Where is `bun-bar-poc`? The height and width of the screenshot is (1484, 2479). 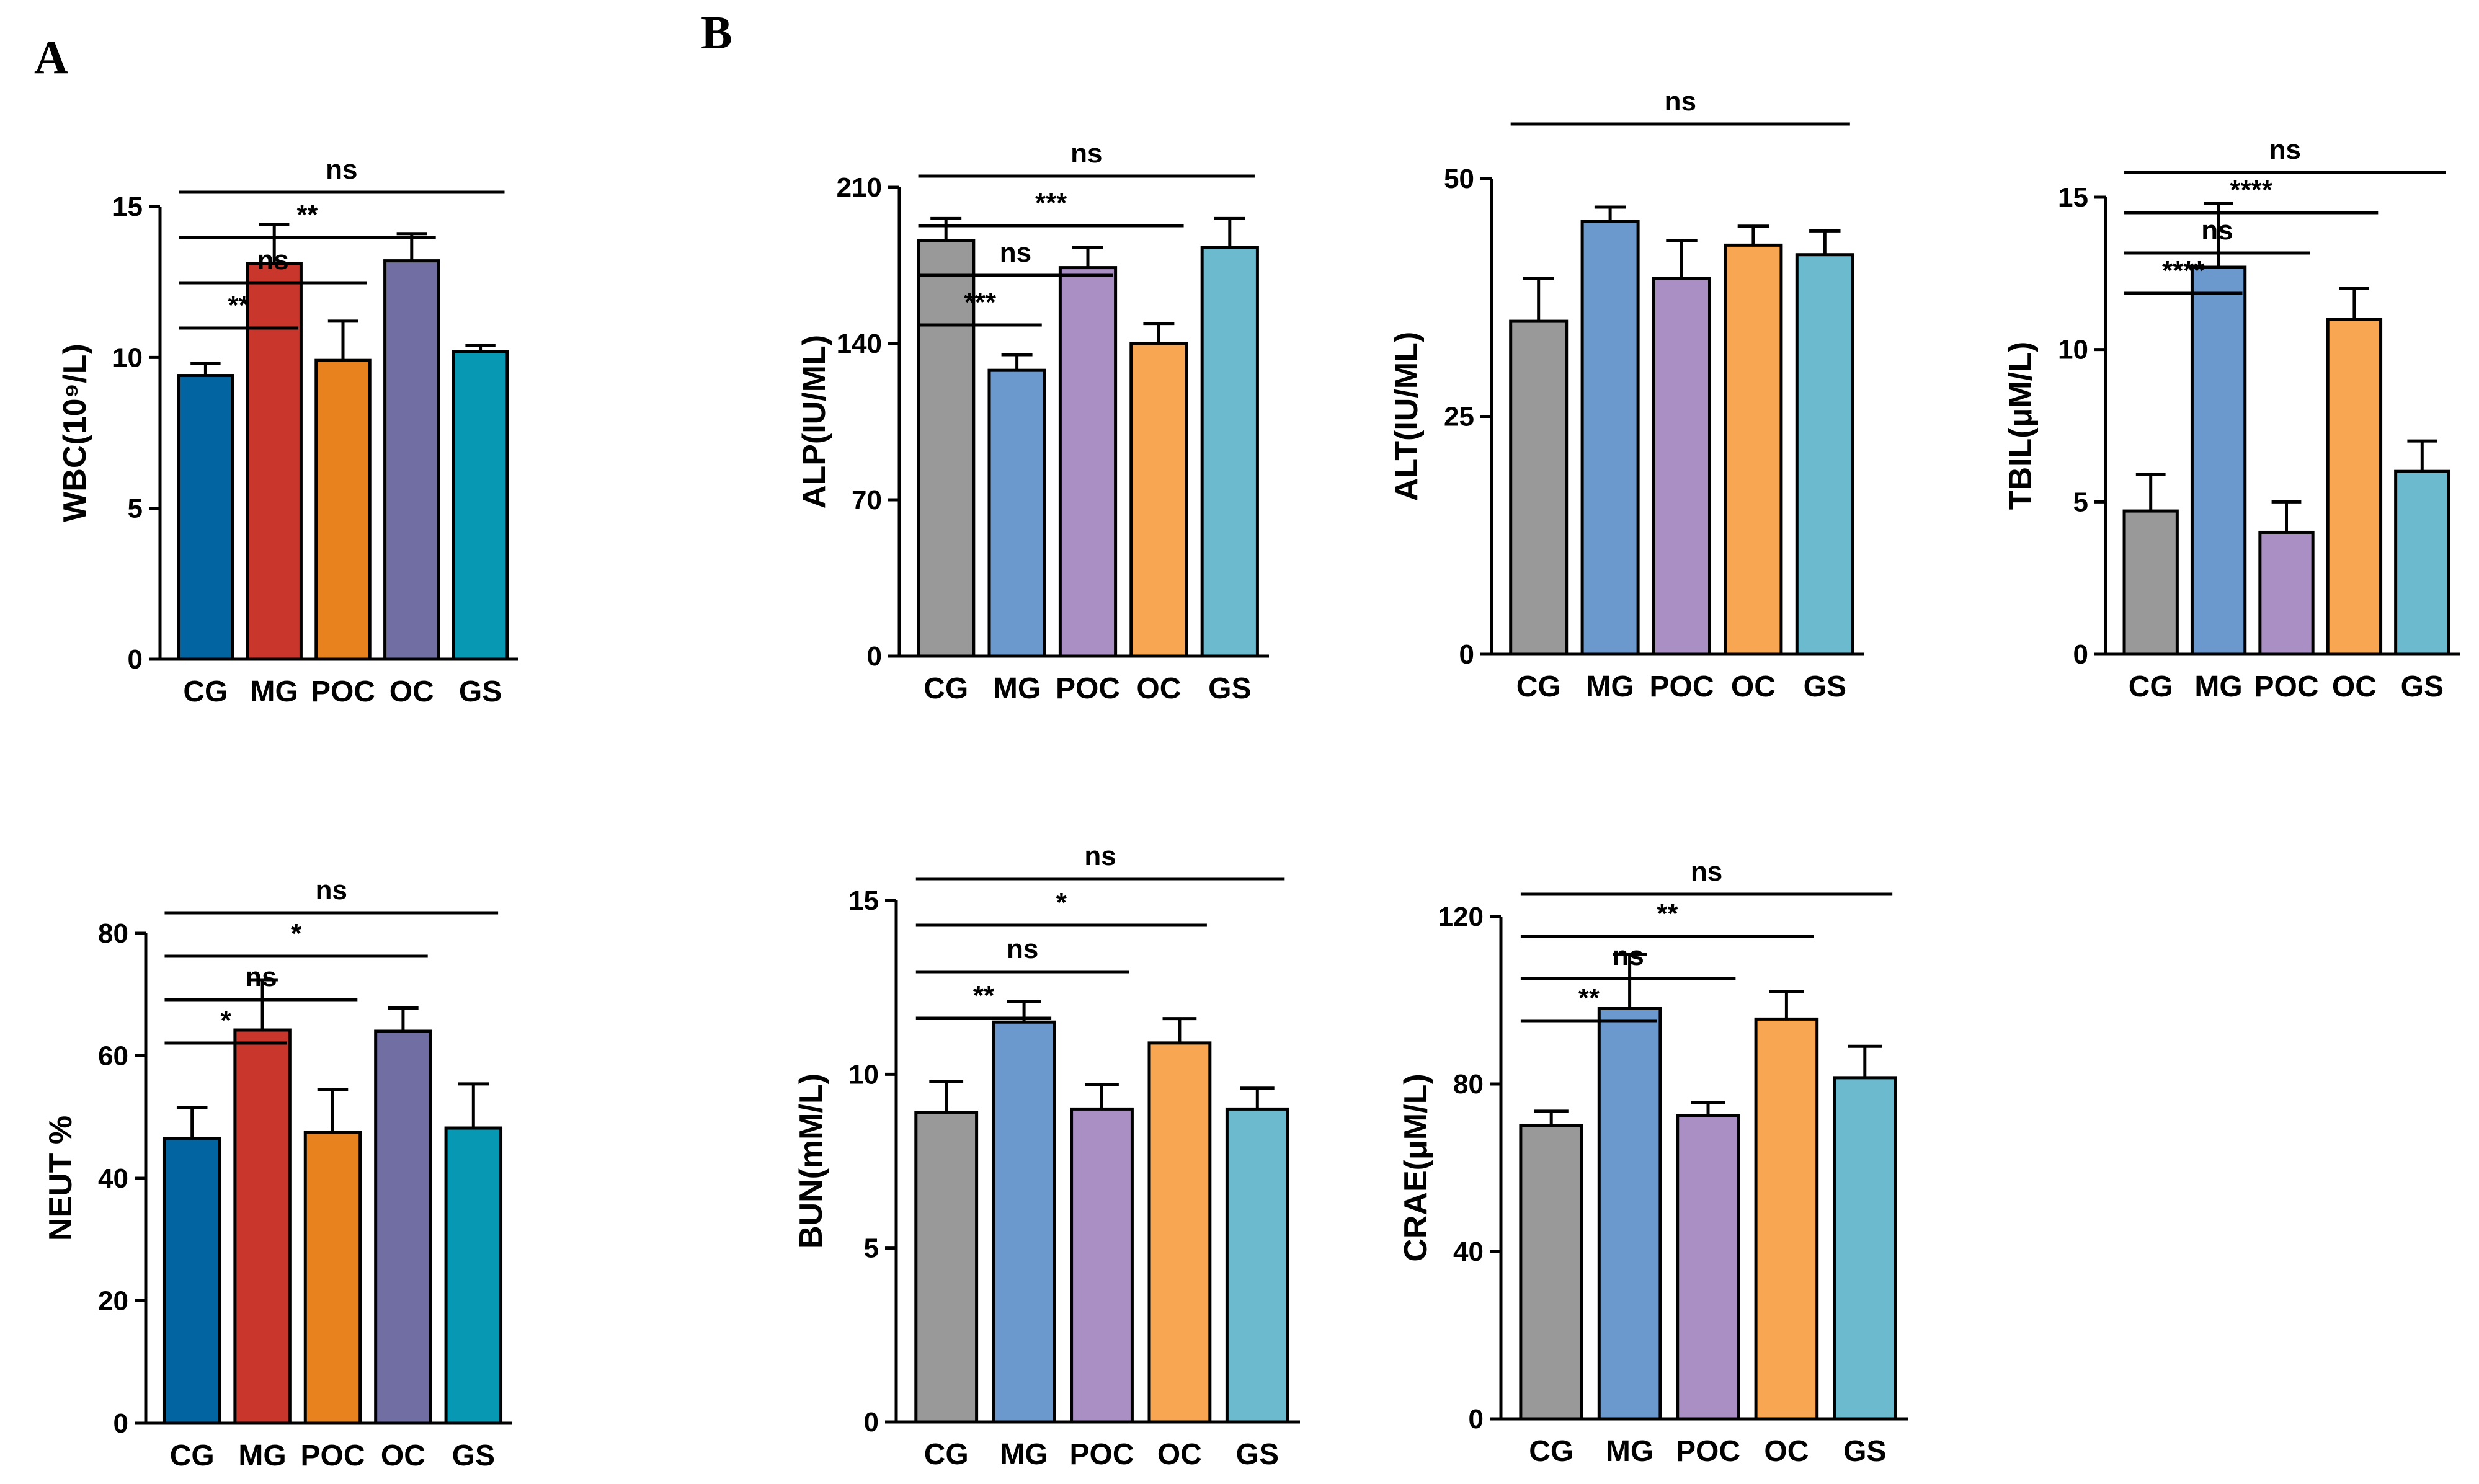
bun-bar-poc is located at coordinates (1102, 1265).